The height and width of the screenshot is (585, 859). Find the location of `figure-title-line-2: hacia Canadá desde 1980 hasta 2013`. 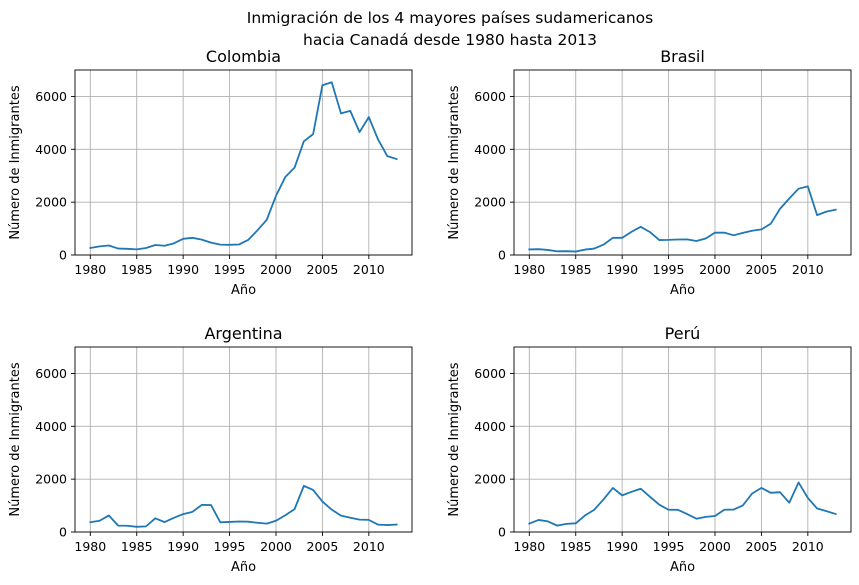

figure-title-line-2: hacia Canadá desde 1980 hasta 2013 is located at coordinates (450, 40).